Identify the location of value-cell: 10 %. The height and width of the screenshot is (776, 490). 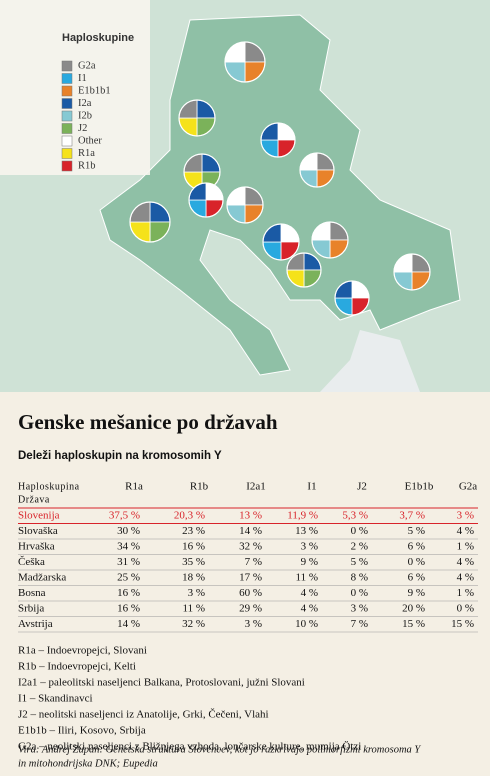
(306, 624).